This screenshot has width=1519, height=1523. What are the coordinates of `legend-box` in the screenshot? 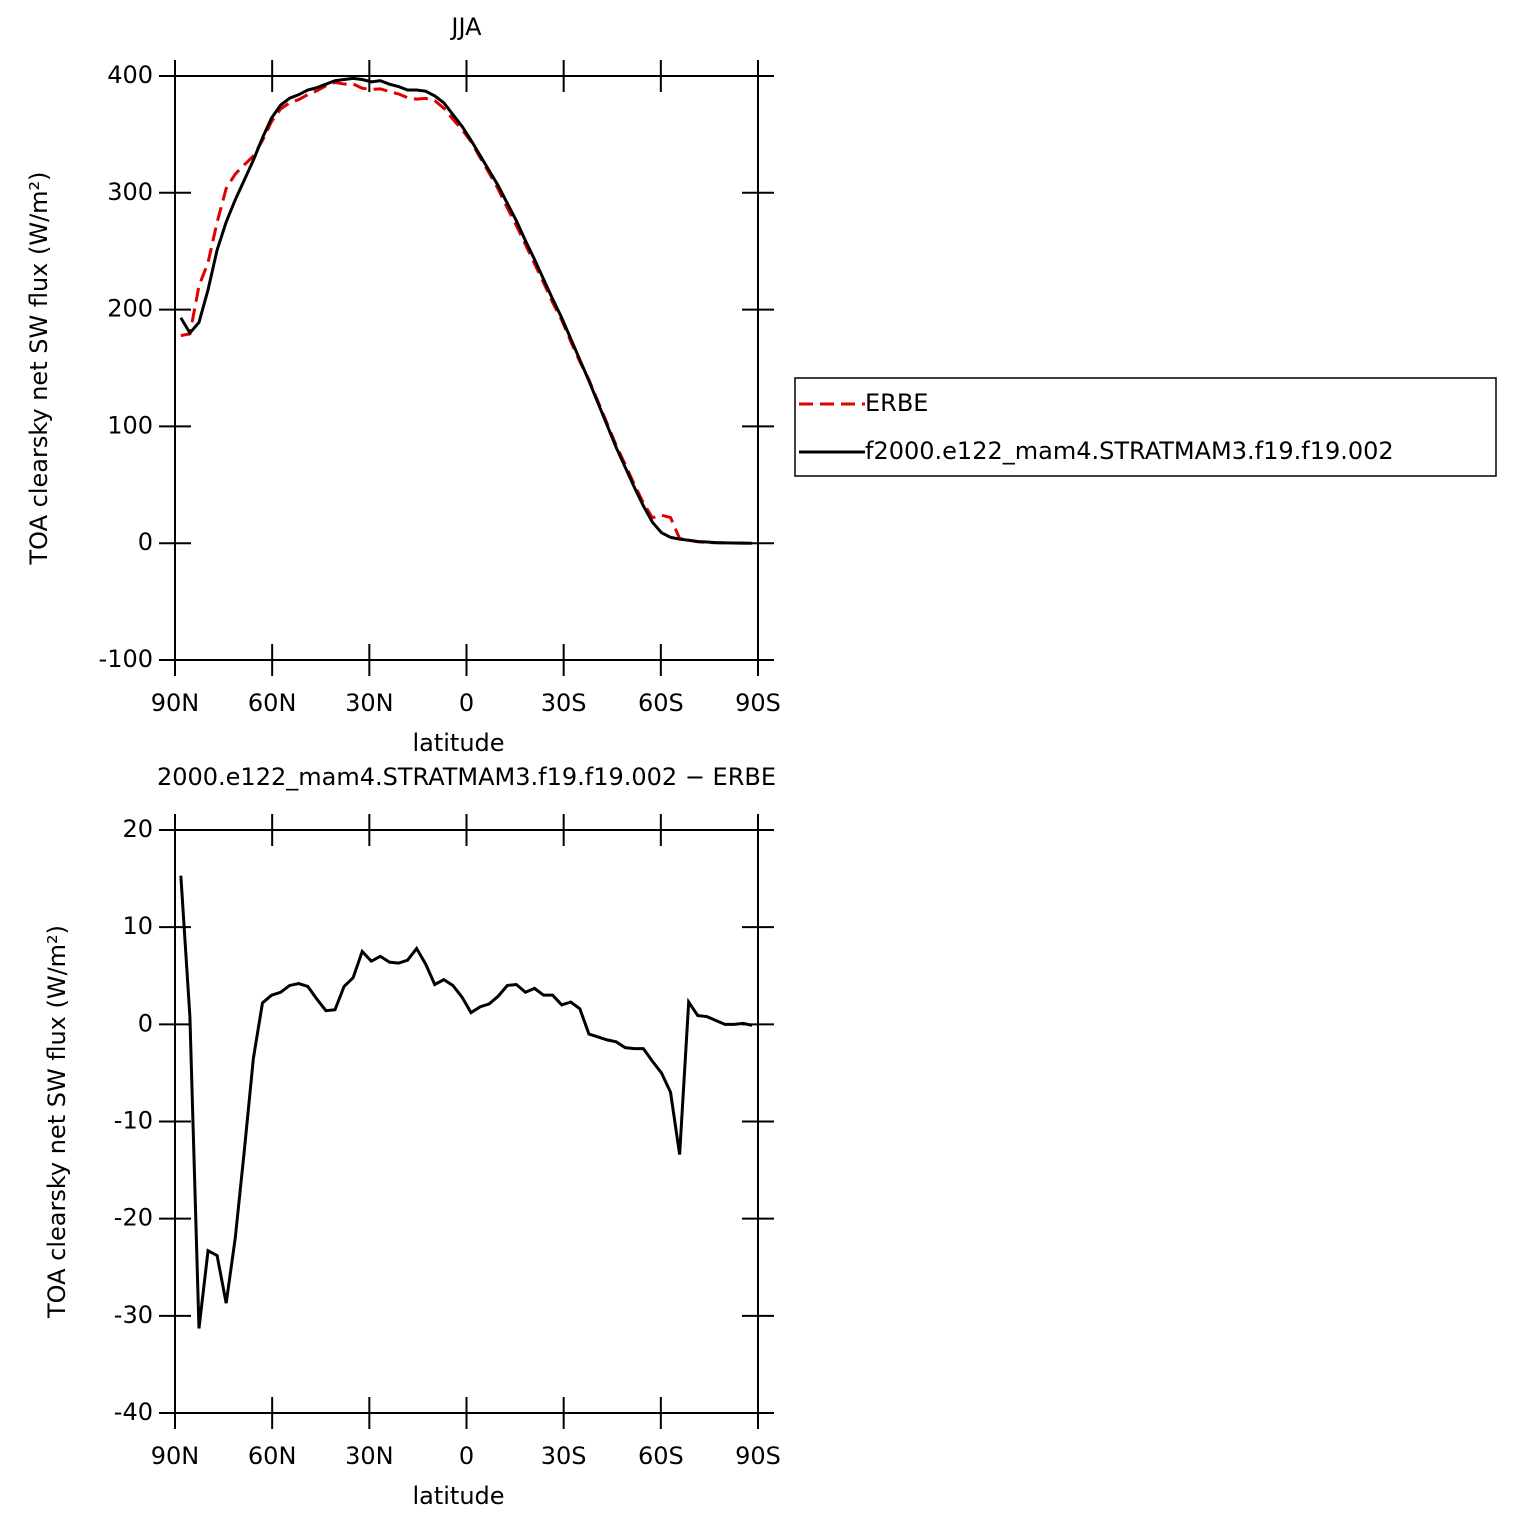 It's located at (1145, 427).